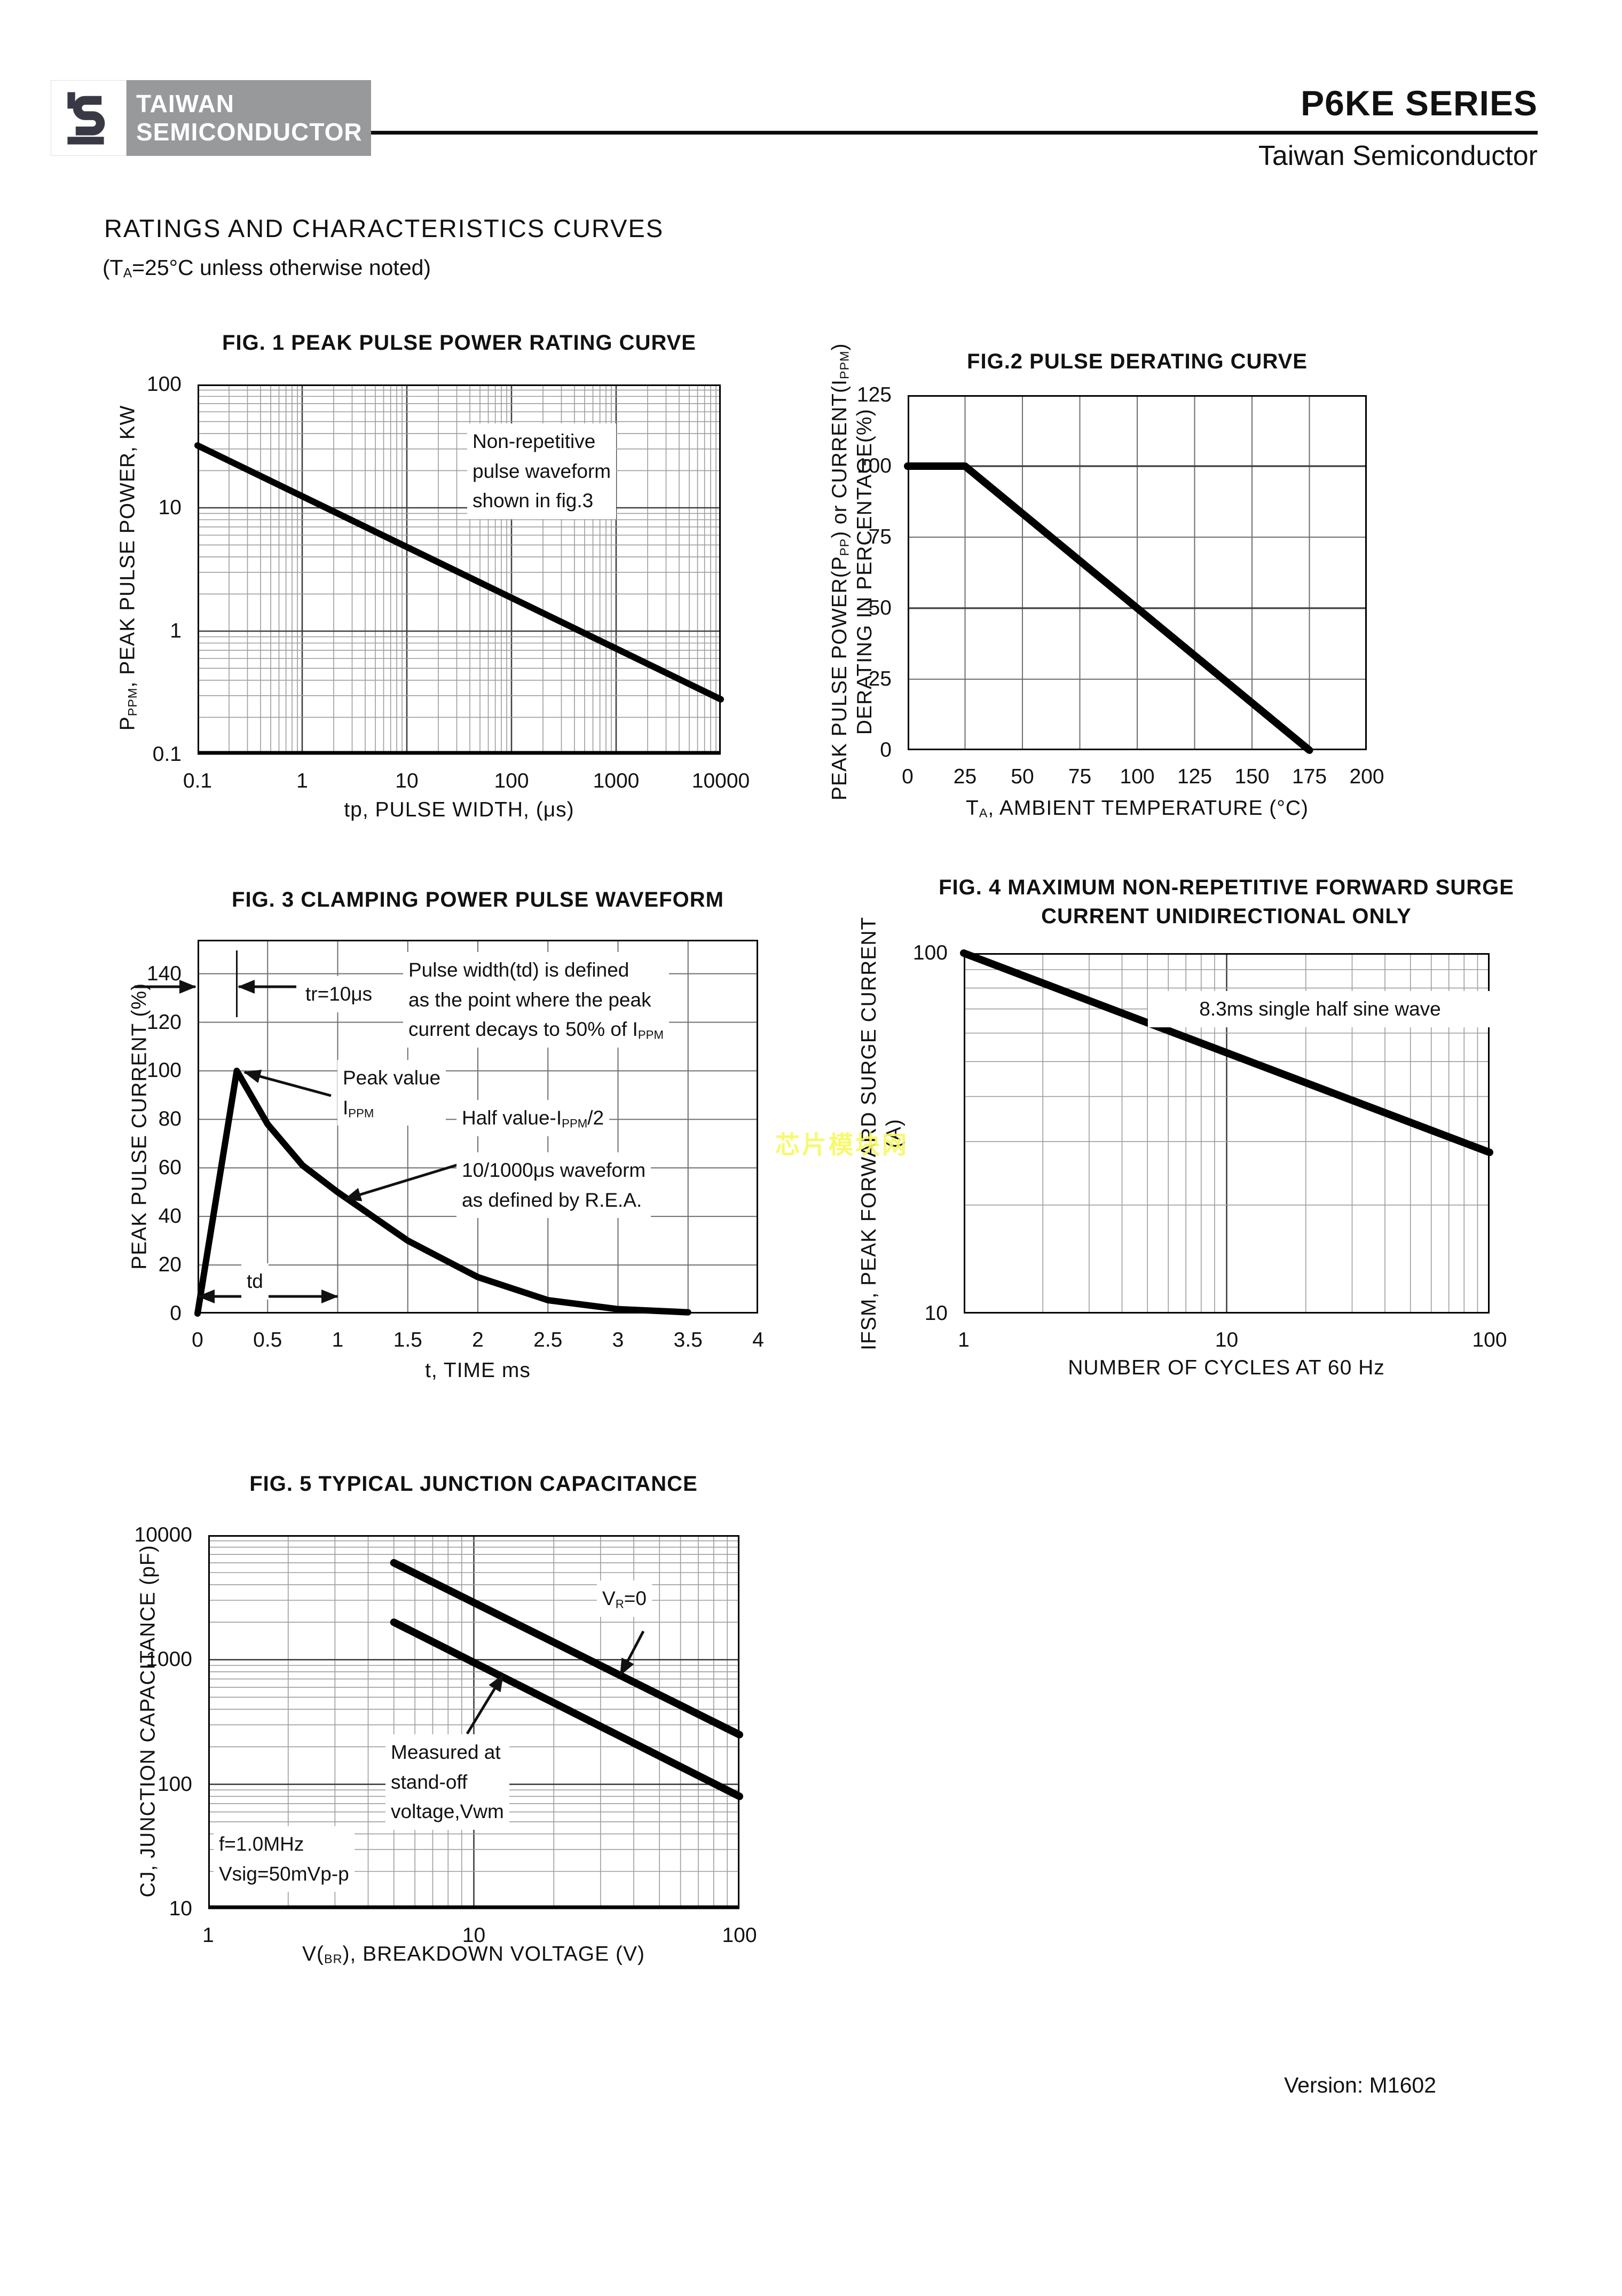 The image size is (1622, 2296). Describe the element at coordinates (170, 1265) in the screenshot. I see `y-tick-label: 20` at that location.